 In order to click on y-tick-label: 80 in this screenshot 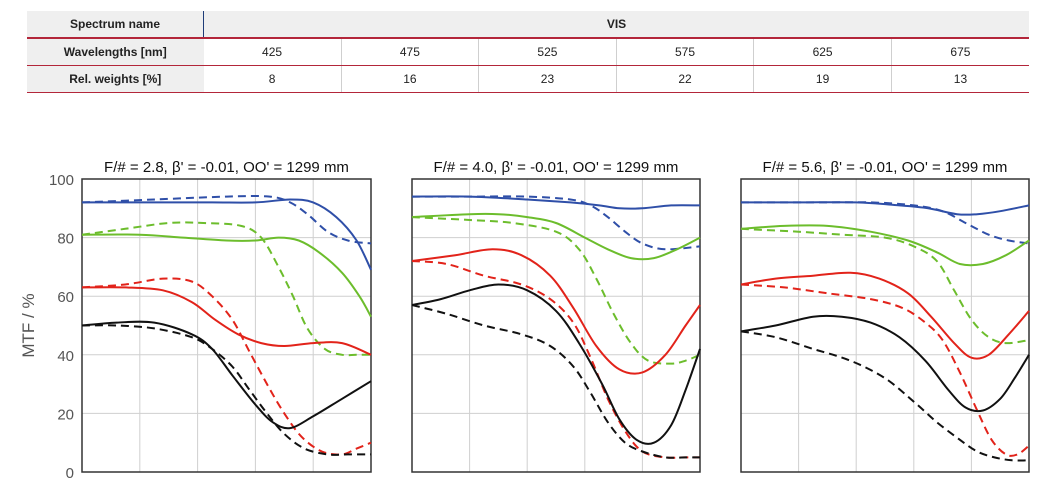, I will do `click(65, 239)`.